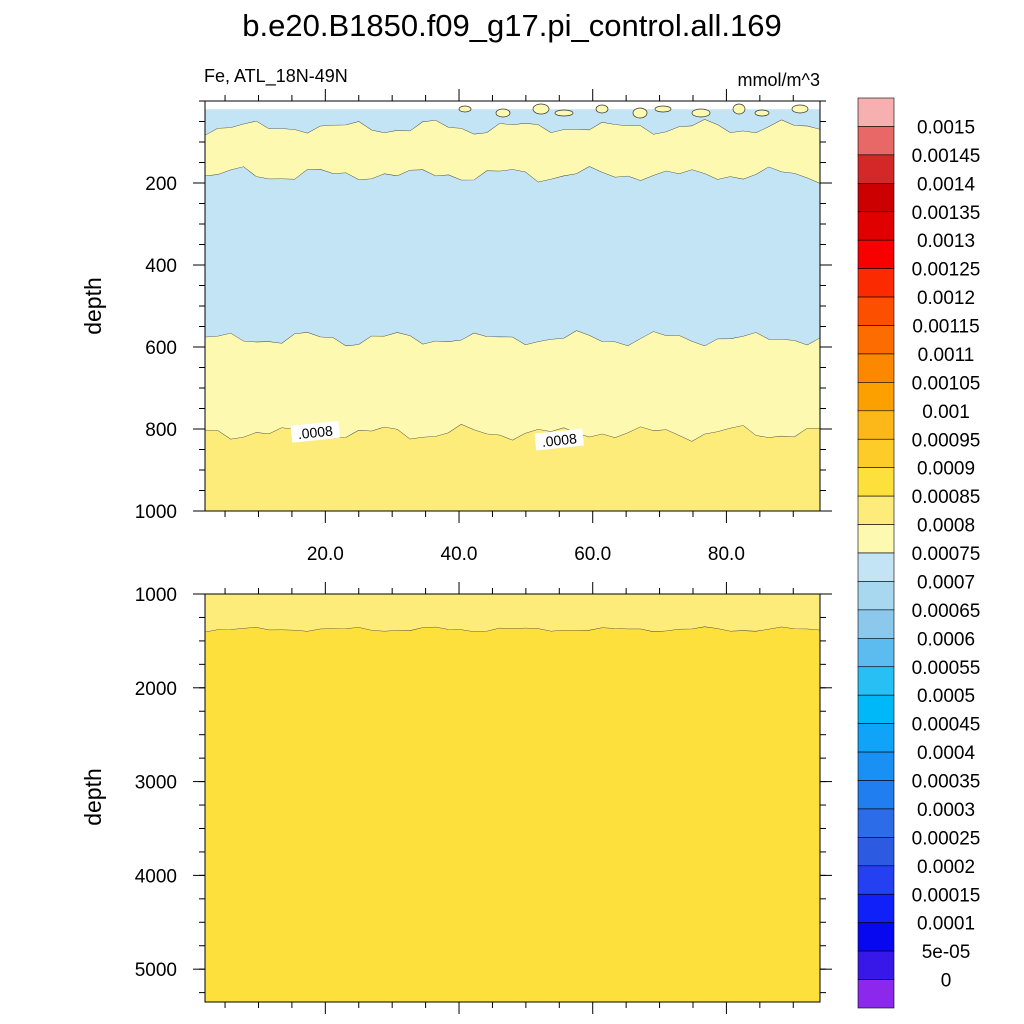 The image size is (1024, 1024). I want to click on colorbar-label: 0.0002, so click(946, 867).